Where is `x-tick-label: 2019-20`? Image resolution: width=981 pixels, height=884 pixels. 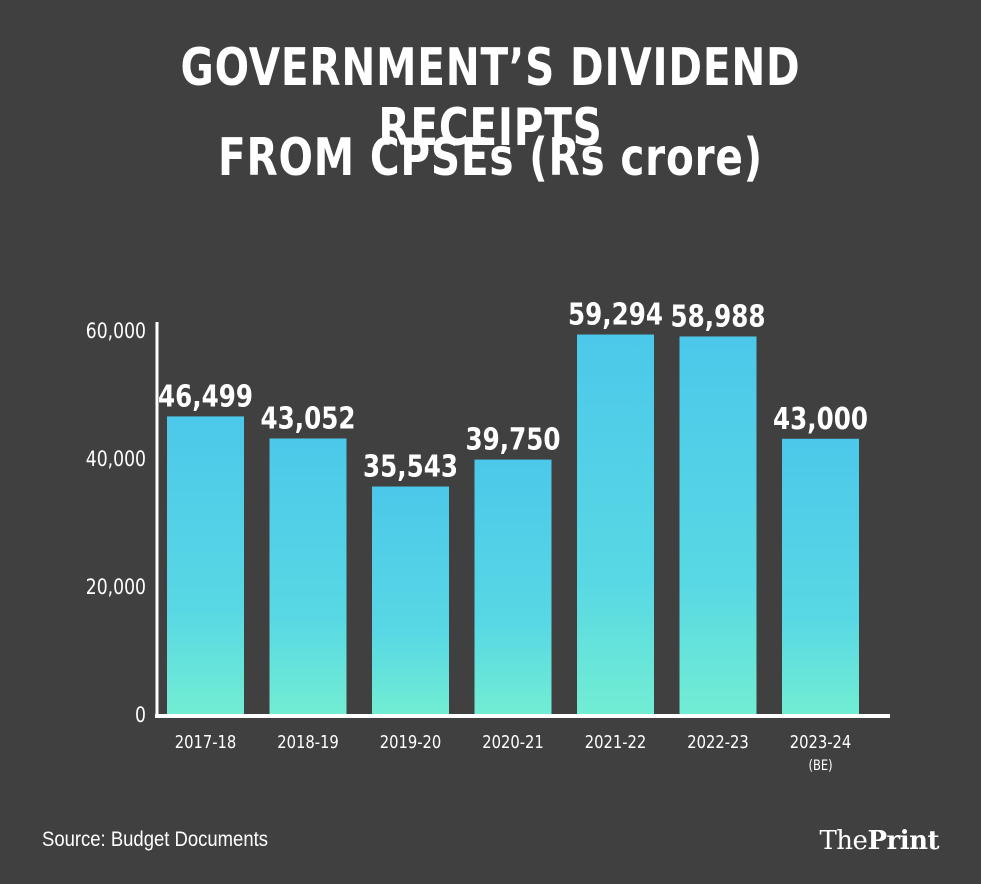 x-tick-label: 2019-20 is located at coordinates (411, 742).